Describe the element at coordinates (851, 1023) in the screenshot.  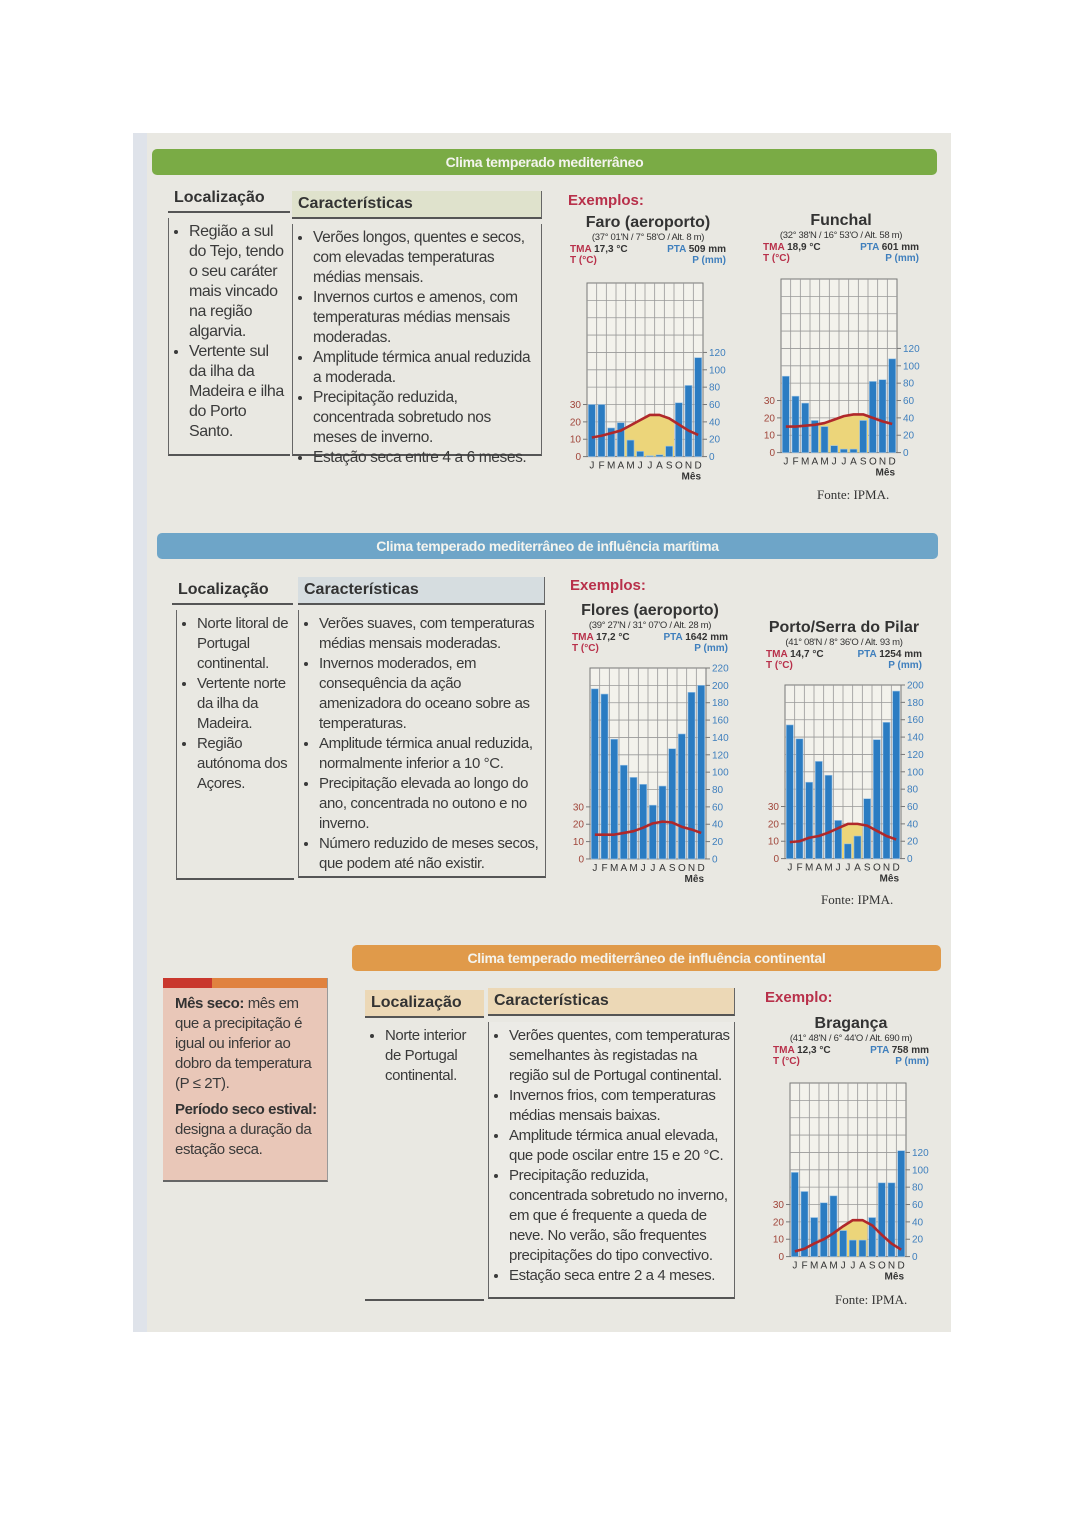
I see `chart-title: Bragança` at that location.